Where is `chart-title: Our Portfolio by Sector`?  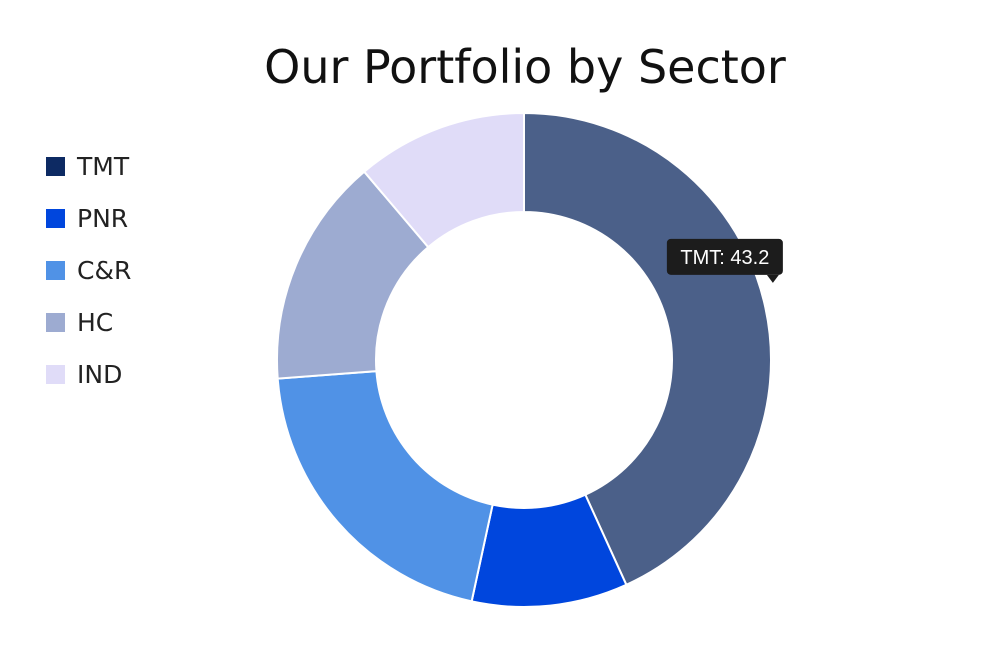
chart-title: Our Portfolio by Sector is located at coordinates (525, 67).